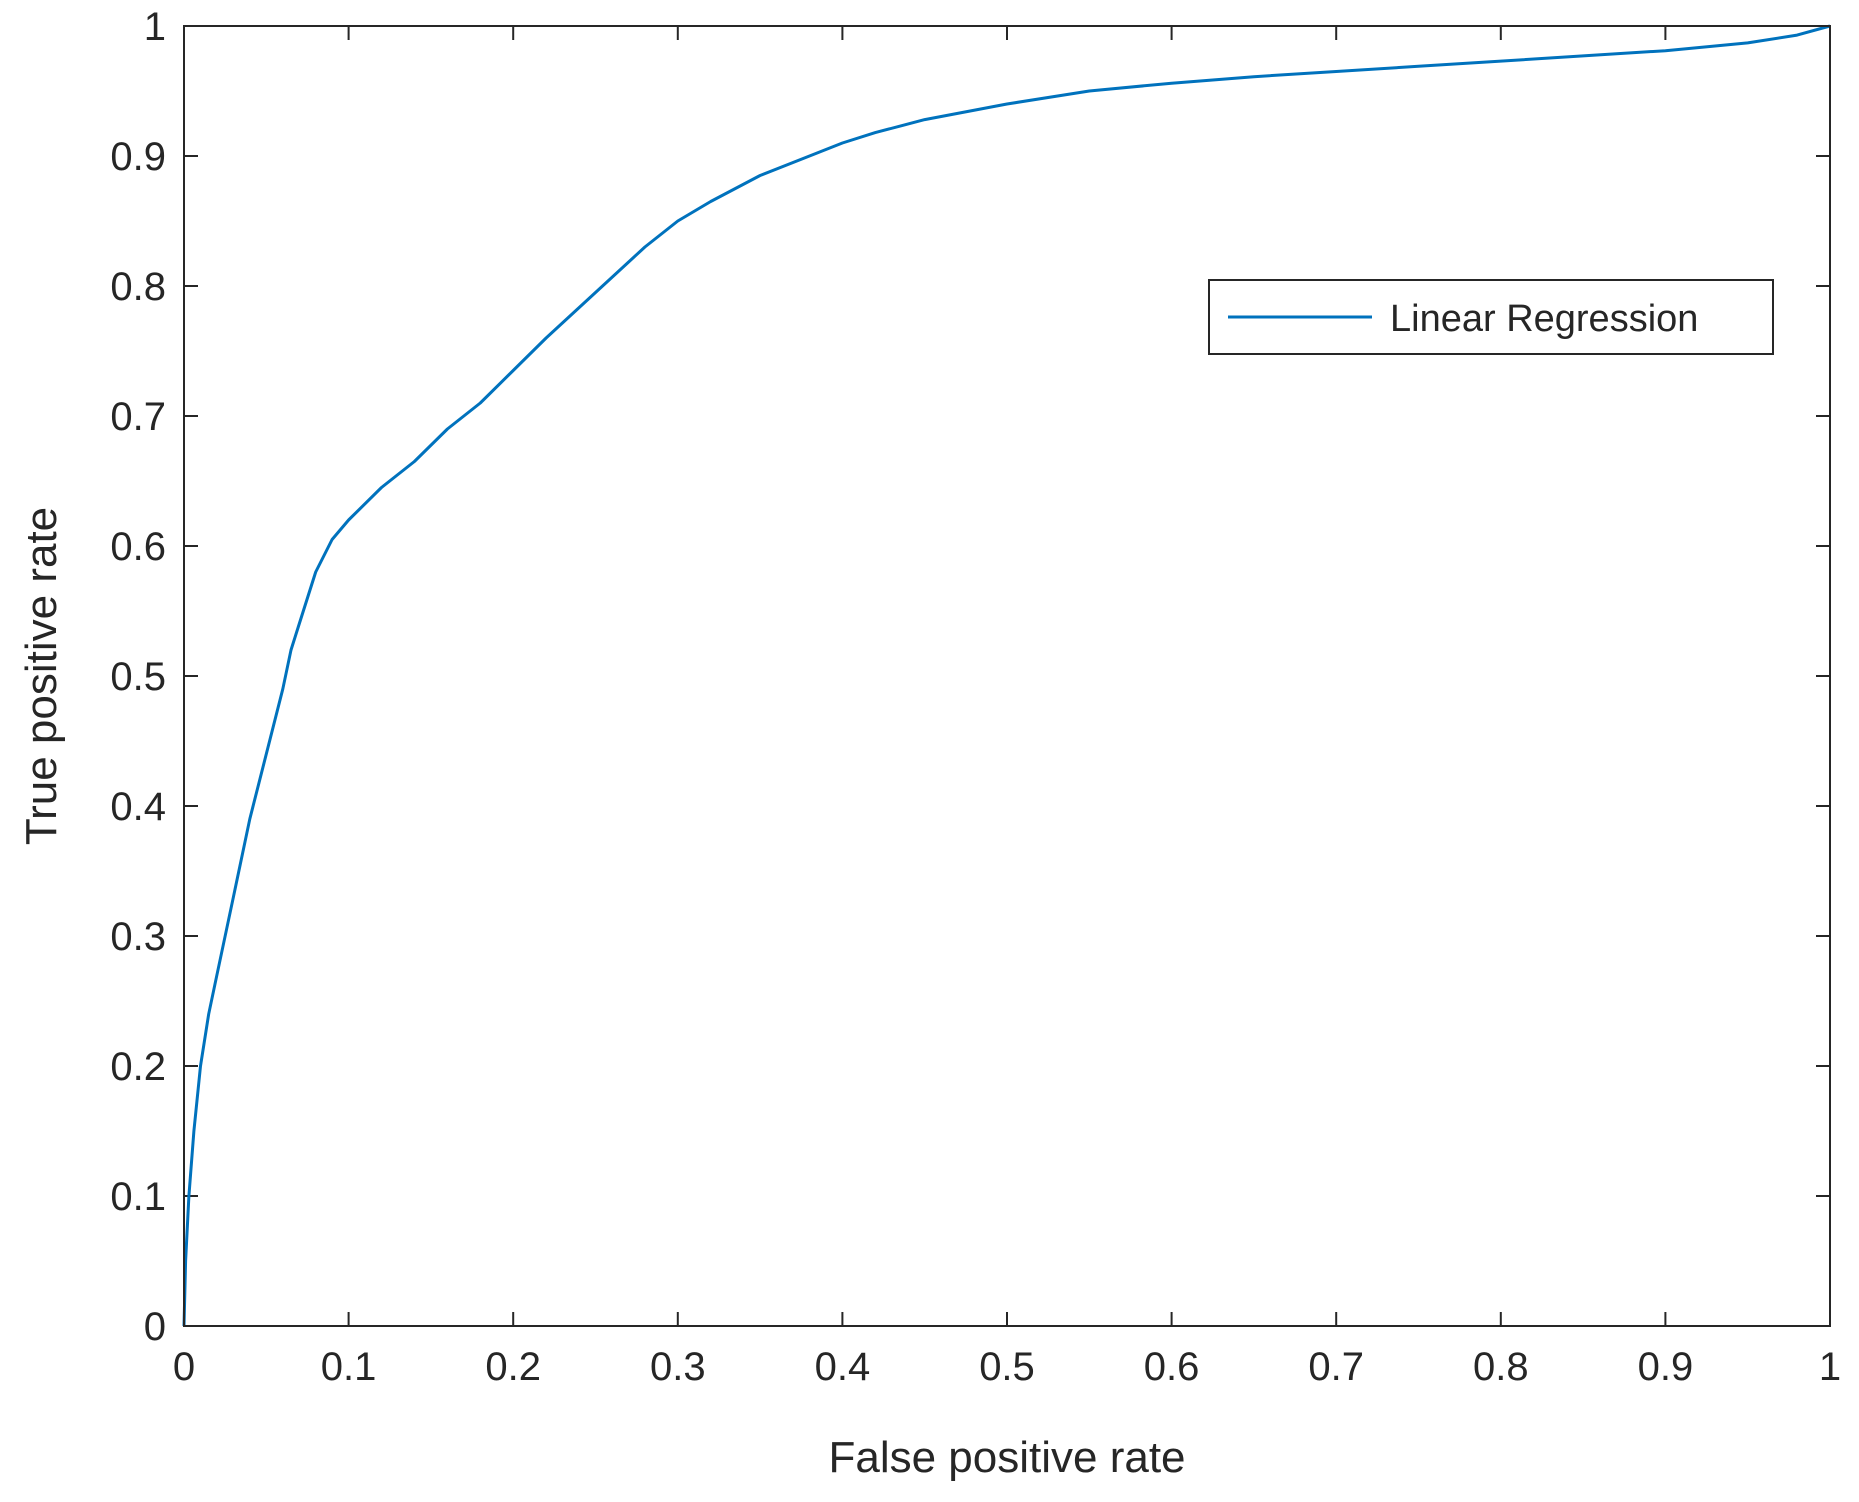  Describe the element at coordinates (1666, 1367) in the screenshot. I see `x-tick-label: 0.9` at that location.